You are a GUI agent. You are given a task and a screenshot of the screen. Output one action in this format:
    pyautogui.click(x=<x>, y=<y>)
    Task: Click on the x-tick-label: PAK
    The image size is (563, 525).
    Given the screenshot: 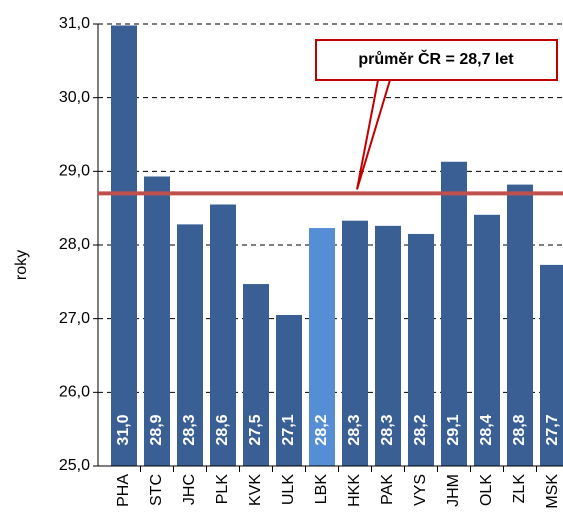 What is the action you would take?
    pyautogui.click(x=387, y=489)
    